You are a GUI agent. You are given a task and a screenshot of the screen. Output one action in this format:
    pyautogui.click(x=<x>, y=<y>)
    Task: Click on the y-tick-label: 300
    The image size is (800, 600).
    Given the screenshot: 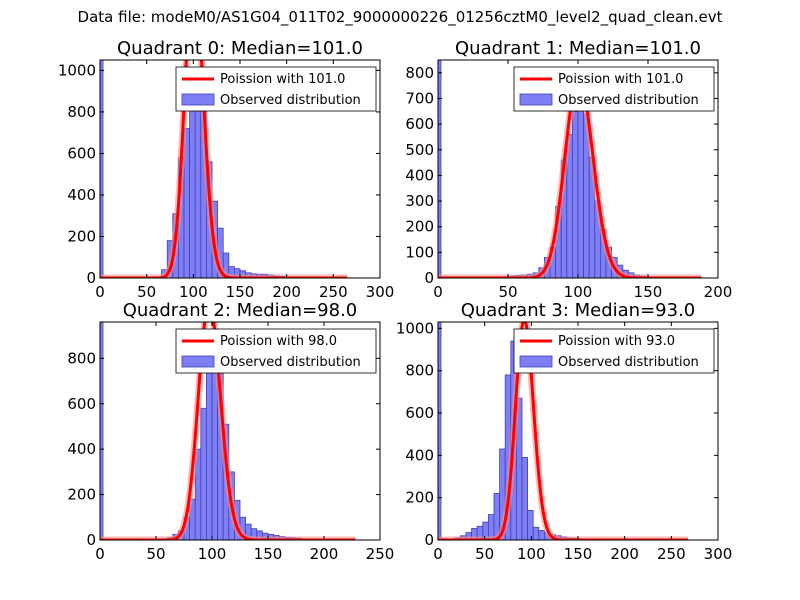 What is the action you would take?
    pyautogui.click(x=419, y=201)
    